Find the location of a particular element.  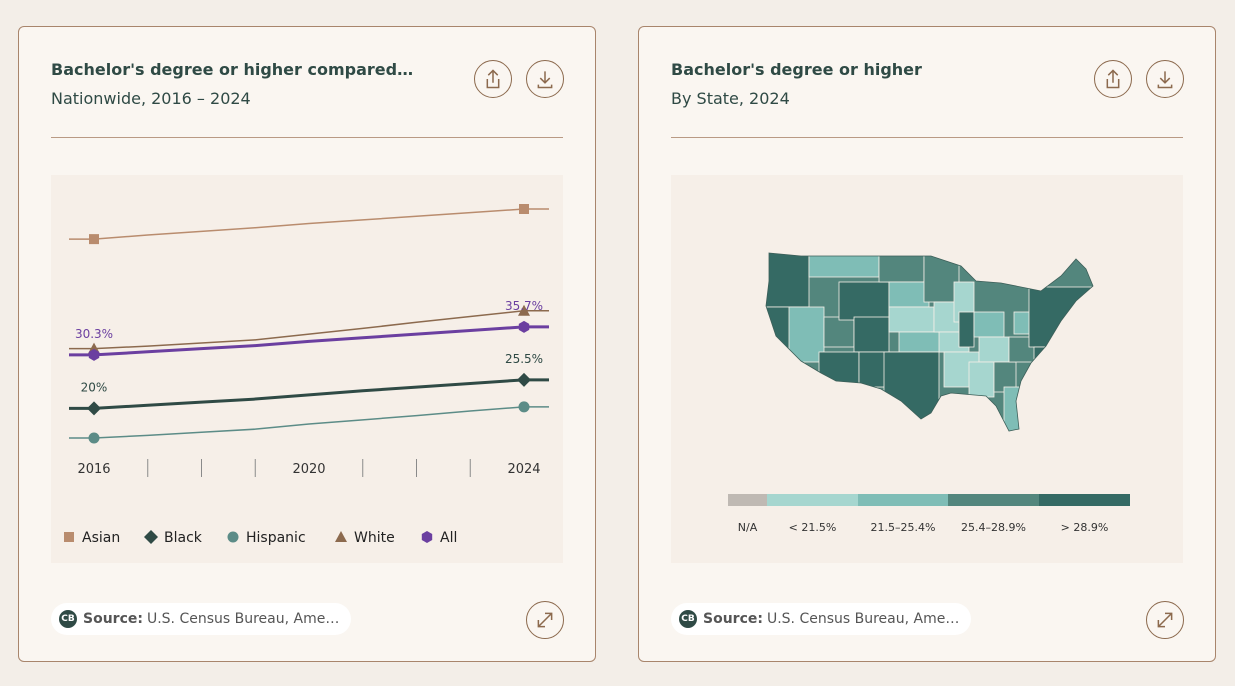

data-label: 35.7% is located at coordinates (524, 306).